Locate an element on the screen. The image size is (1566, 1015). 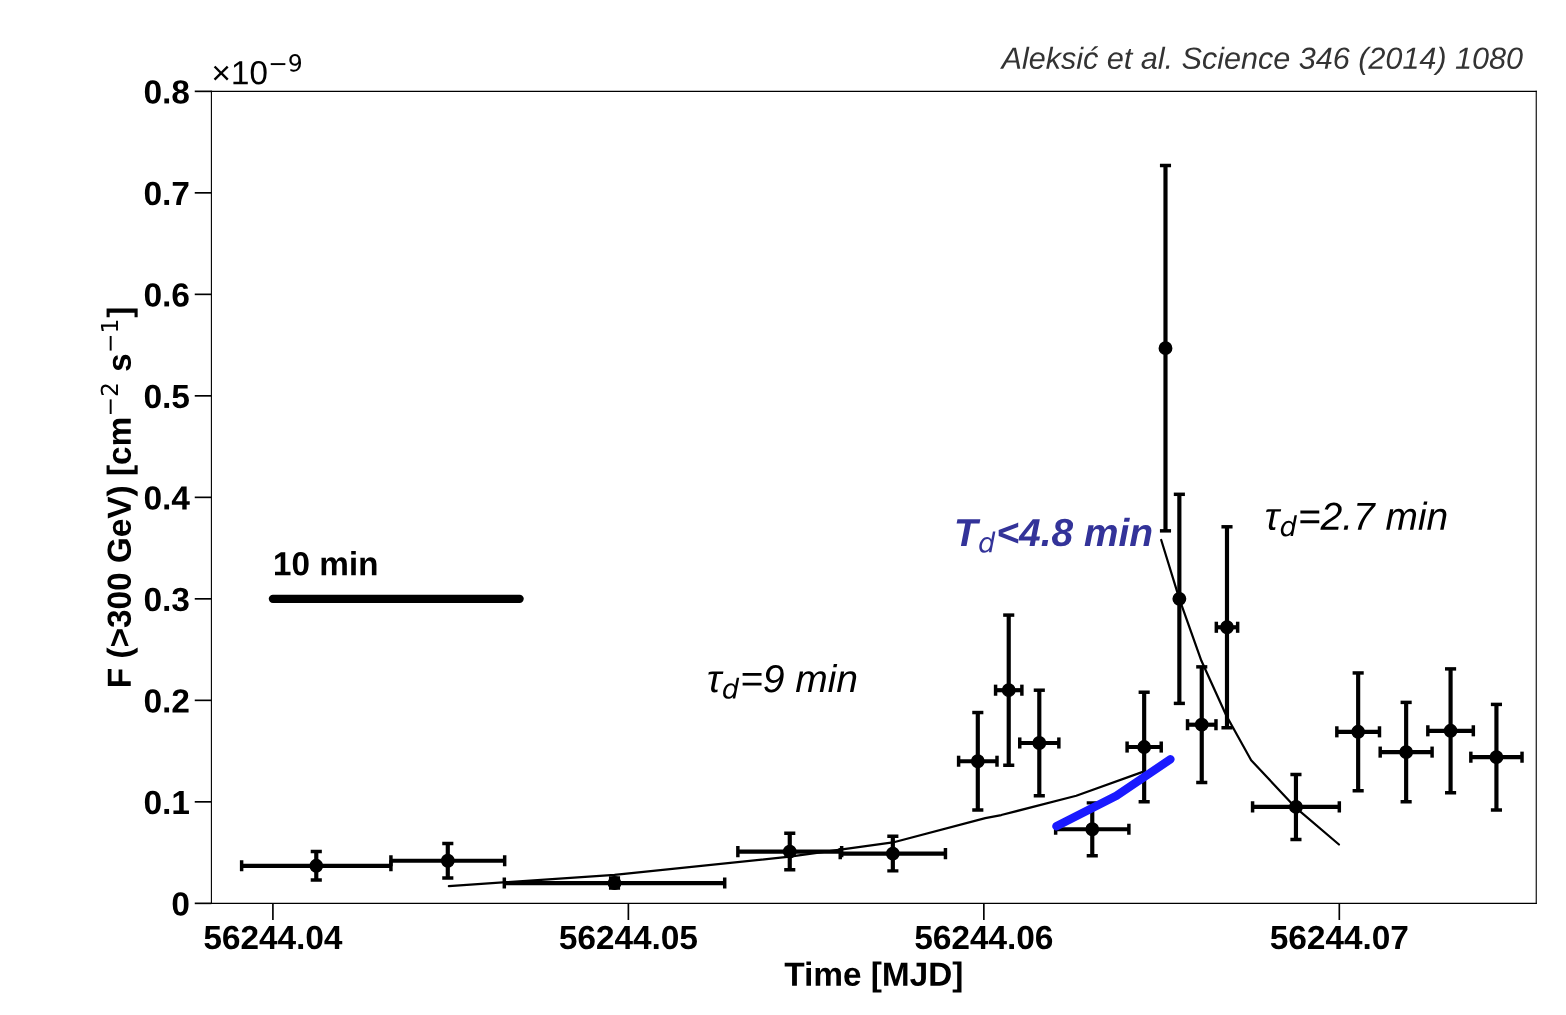
annotation: T$_{d}$<4.8 min is located at coordinates (1054, 535).